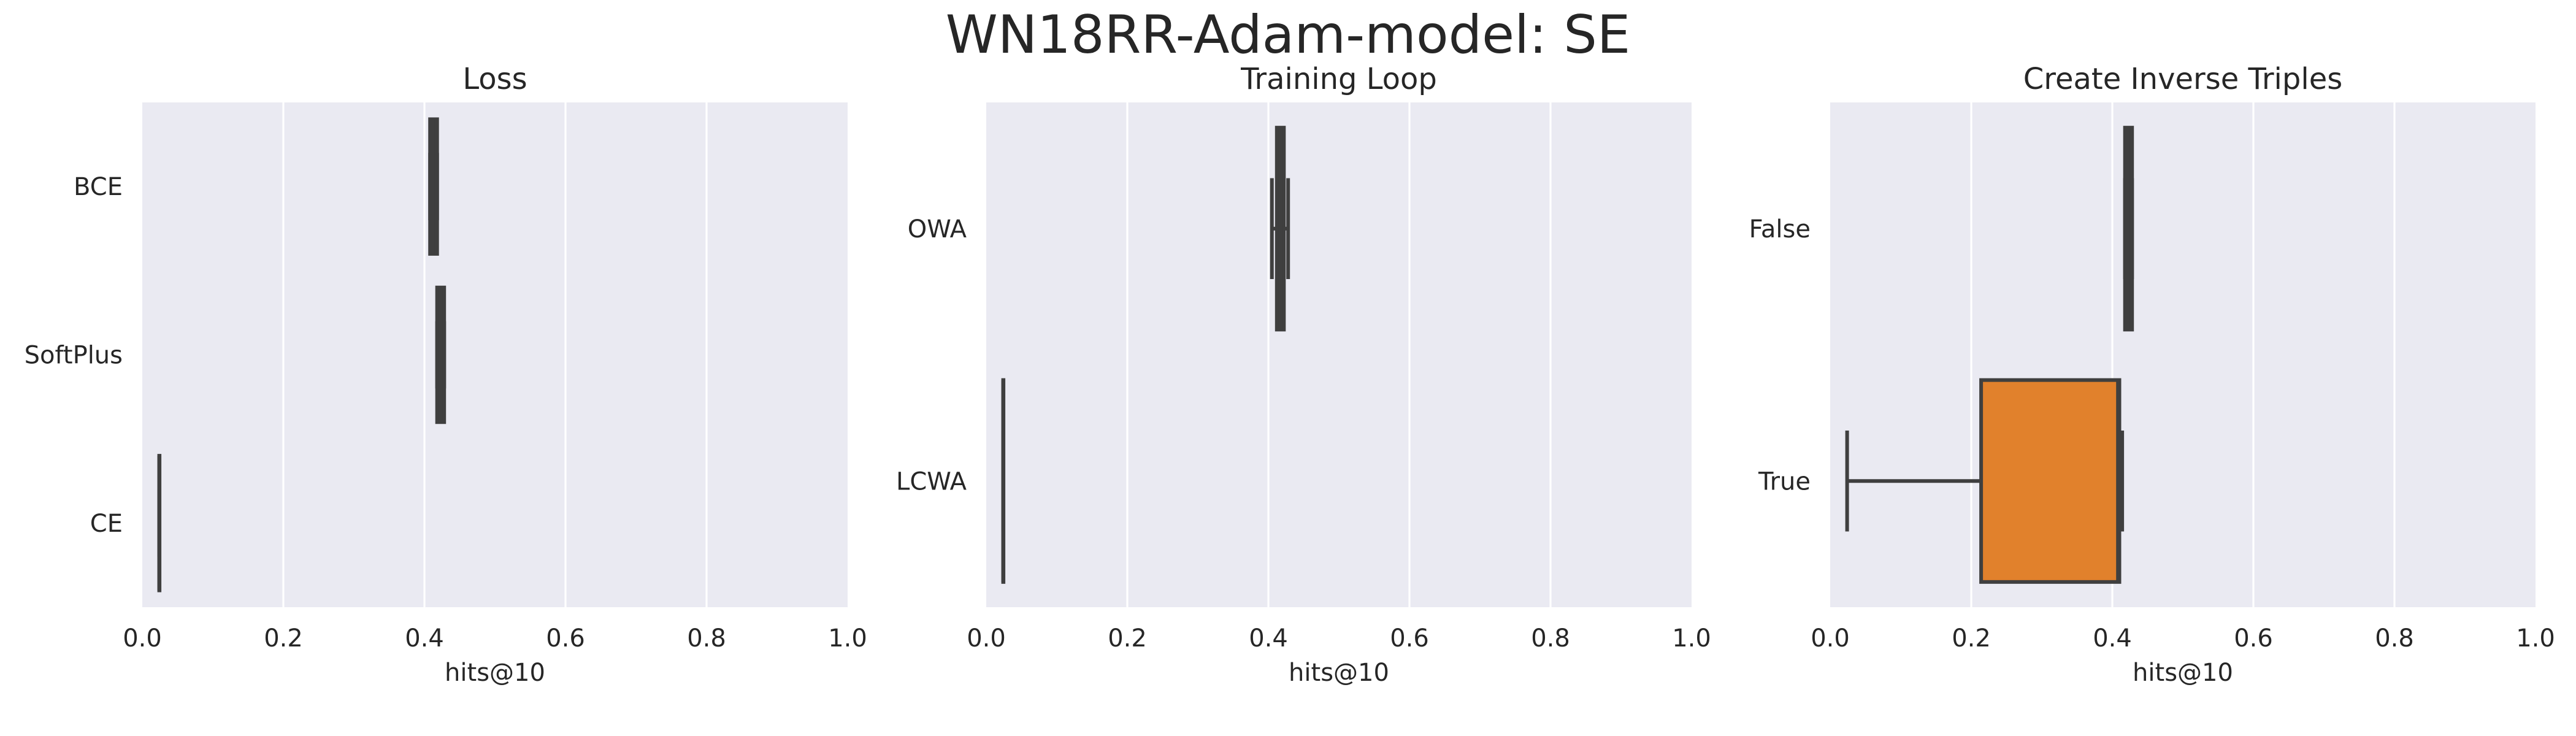 The image size is (2576, 736). What do you see at coordinates (1338, 79) in the screenshot?
I see `subplot-title: Training Loop` at bounding box center [1338, 79].